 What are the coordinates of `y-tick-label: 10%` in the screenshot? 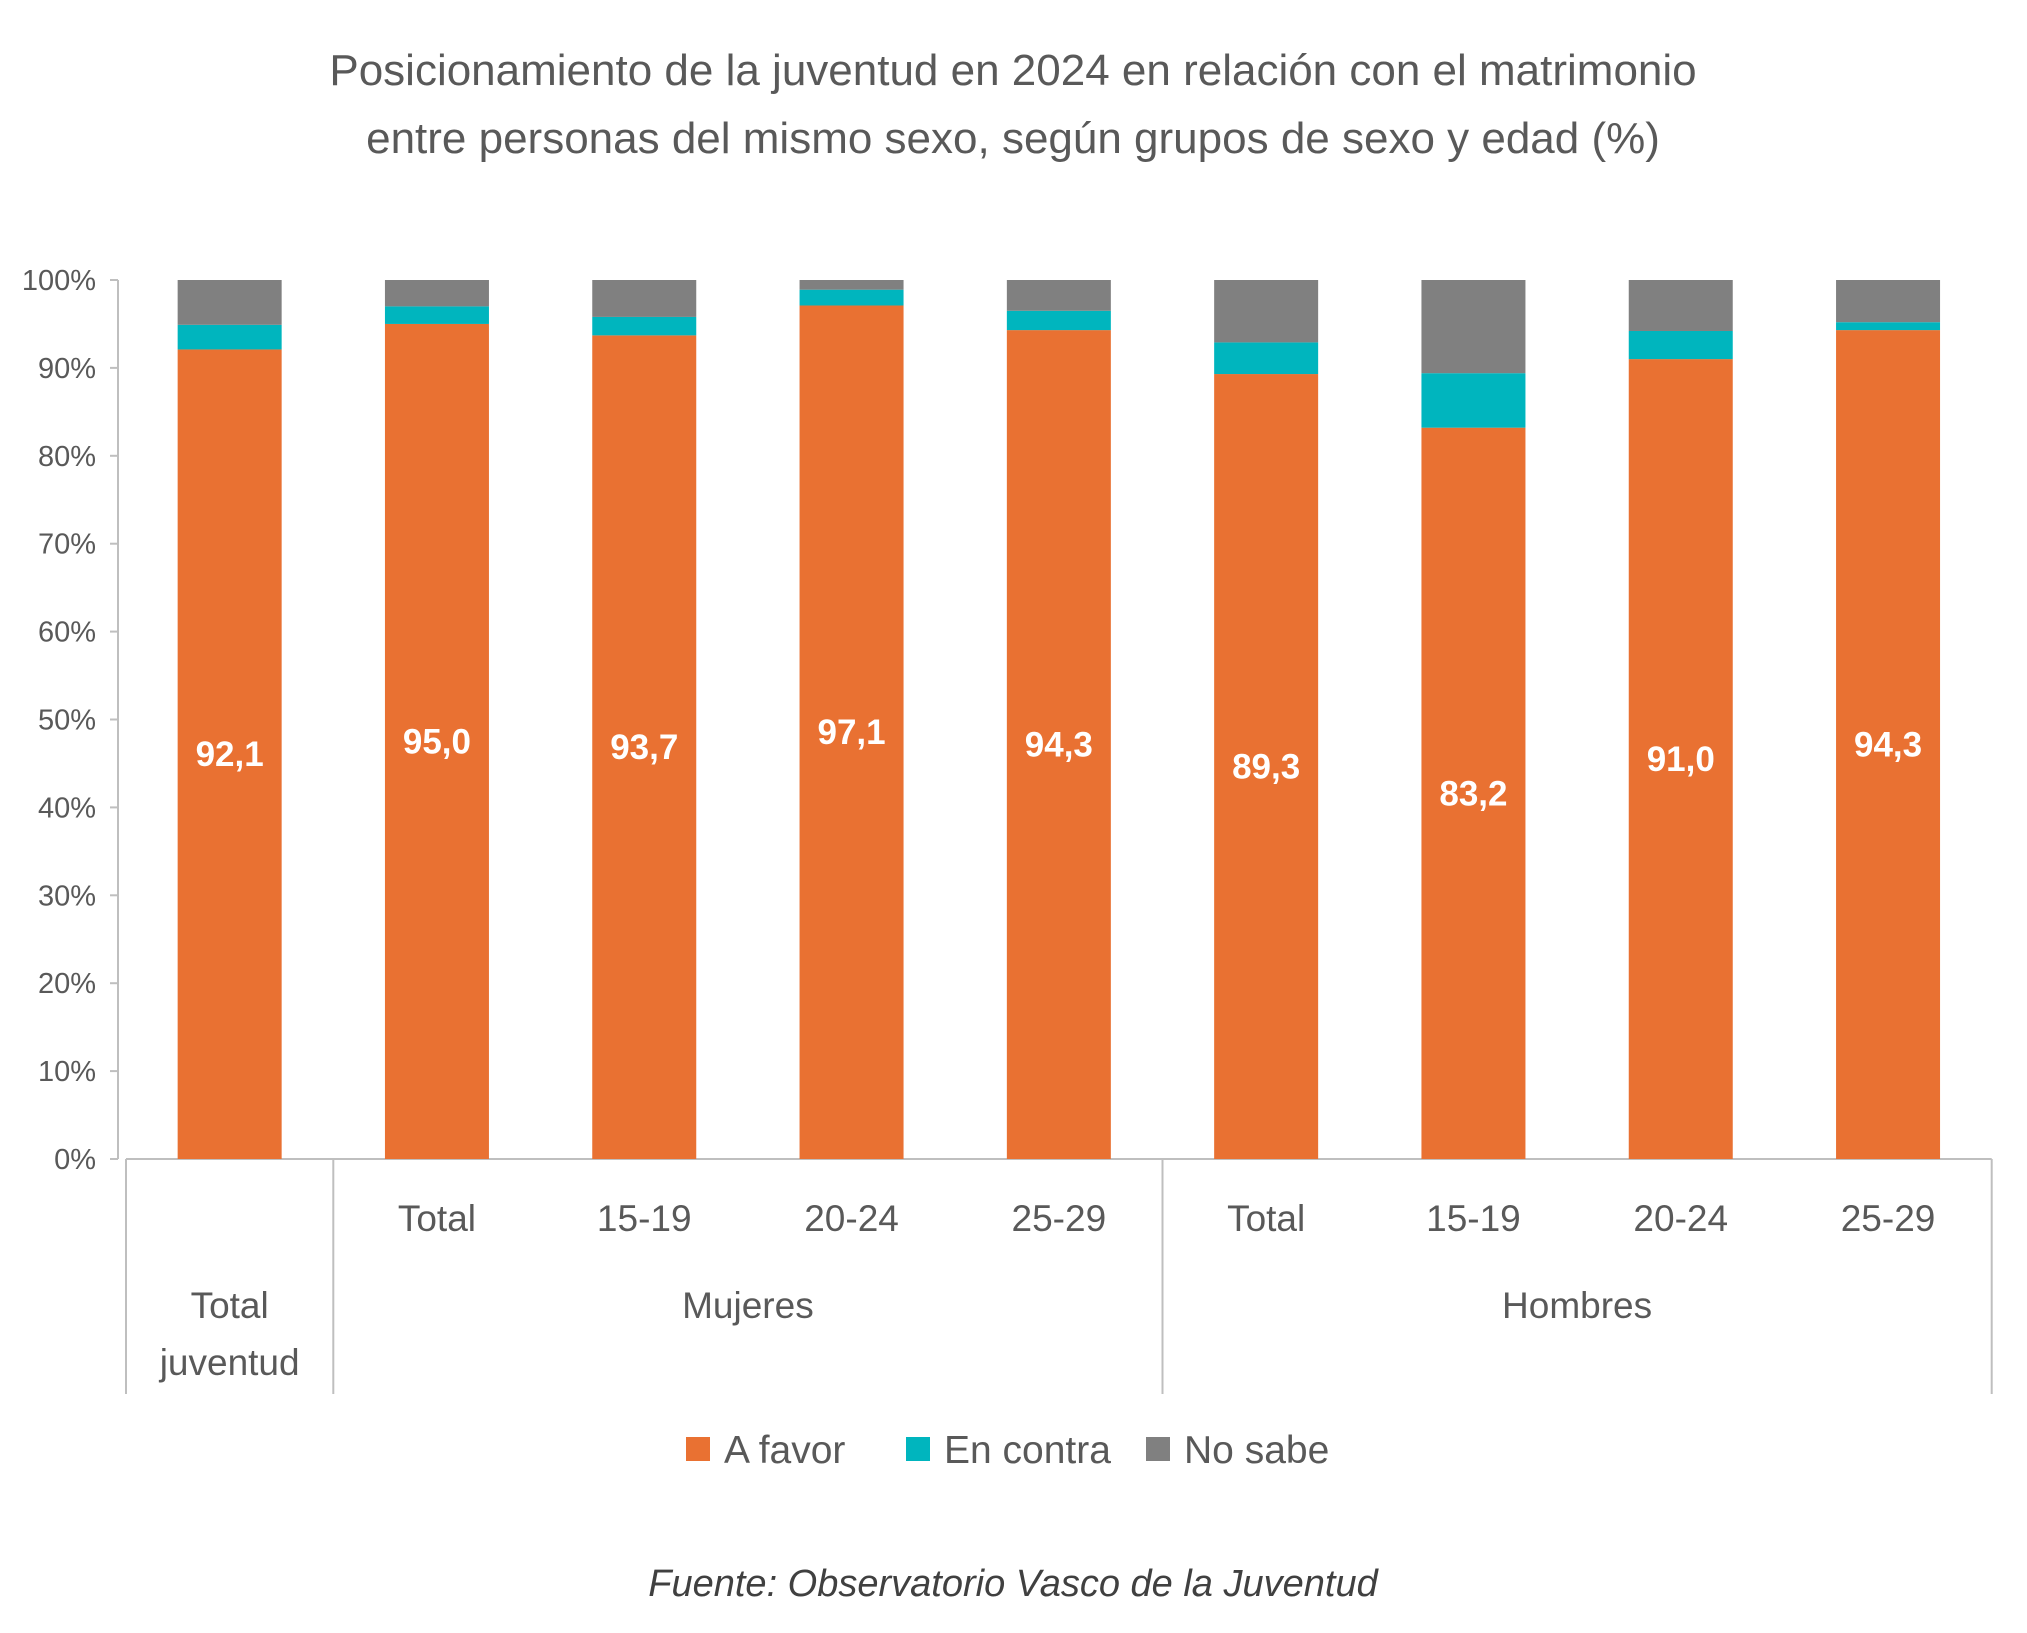 It's located at (67, 1072).